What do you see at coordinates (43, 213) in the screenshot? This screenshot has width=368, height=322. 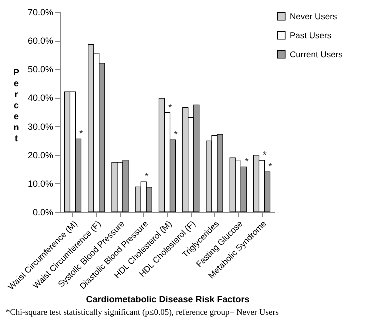 I see `y-tick-label: 0.0%` at bounding box center [43, 213].